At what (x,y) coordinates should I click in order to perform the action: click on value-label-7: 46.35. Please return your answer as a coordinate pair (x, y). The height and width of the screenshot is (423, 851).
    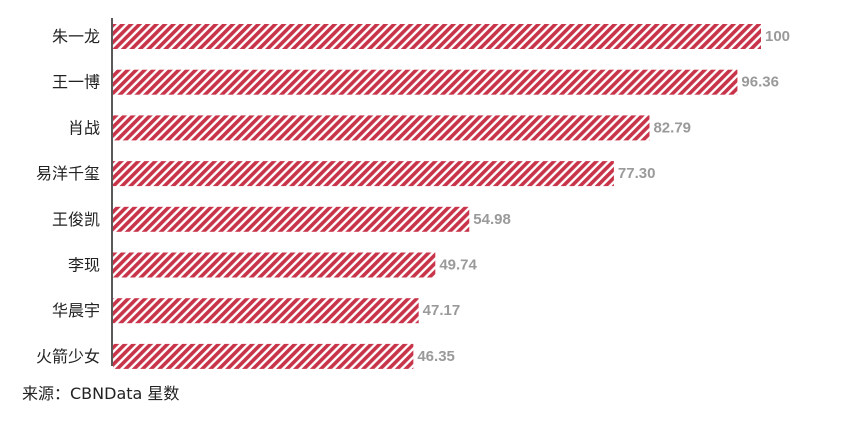
    Looking at the image, I should click on (436, 356).